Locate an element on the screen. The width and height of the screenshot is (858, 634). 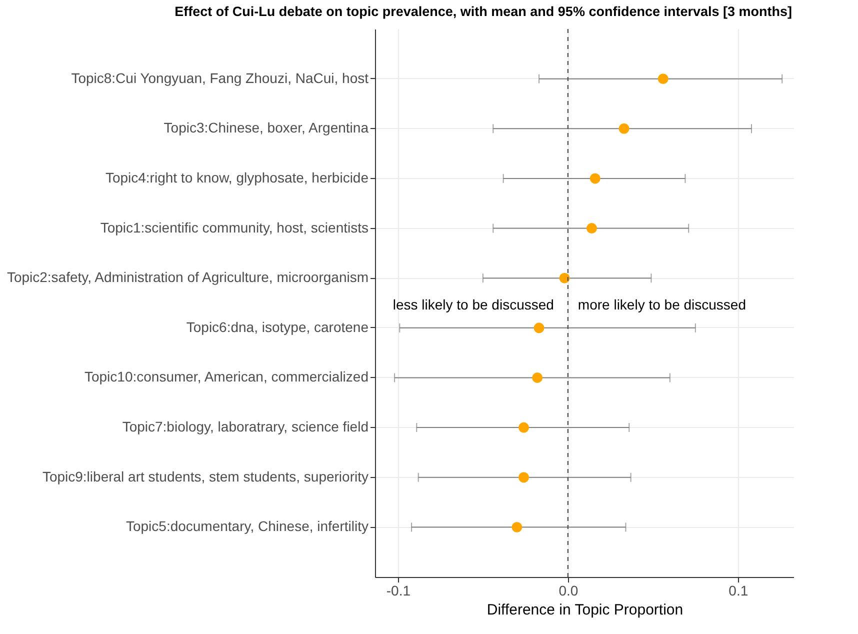
y-tick-label: Topic7:biology, laboratrary, science field is located at coordinates (245, 426).